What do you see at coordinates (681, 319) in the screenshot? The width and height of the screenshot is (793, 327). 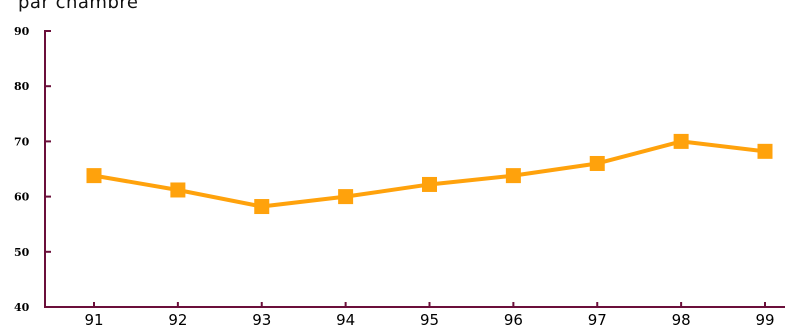 I see `x-tick-label: 98` at bounding box center [681, 319].